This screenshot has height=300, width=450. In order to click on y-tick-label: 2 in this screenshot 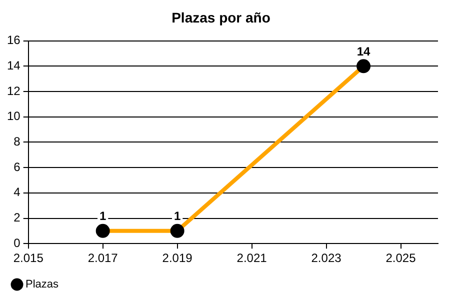, I will do `click(17, 217)`.